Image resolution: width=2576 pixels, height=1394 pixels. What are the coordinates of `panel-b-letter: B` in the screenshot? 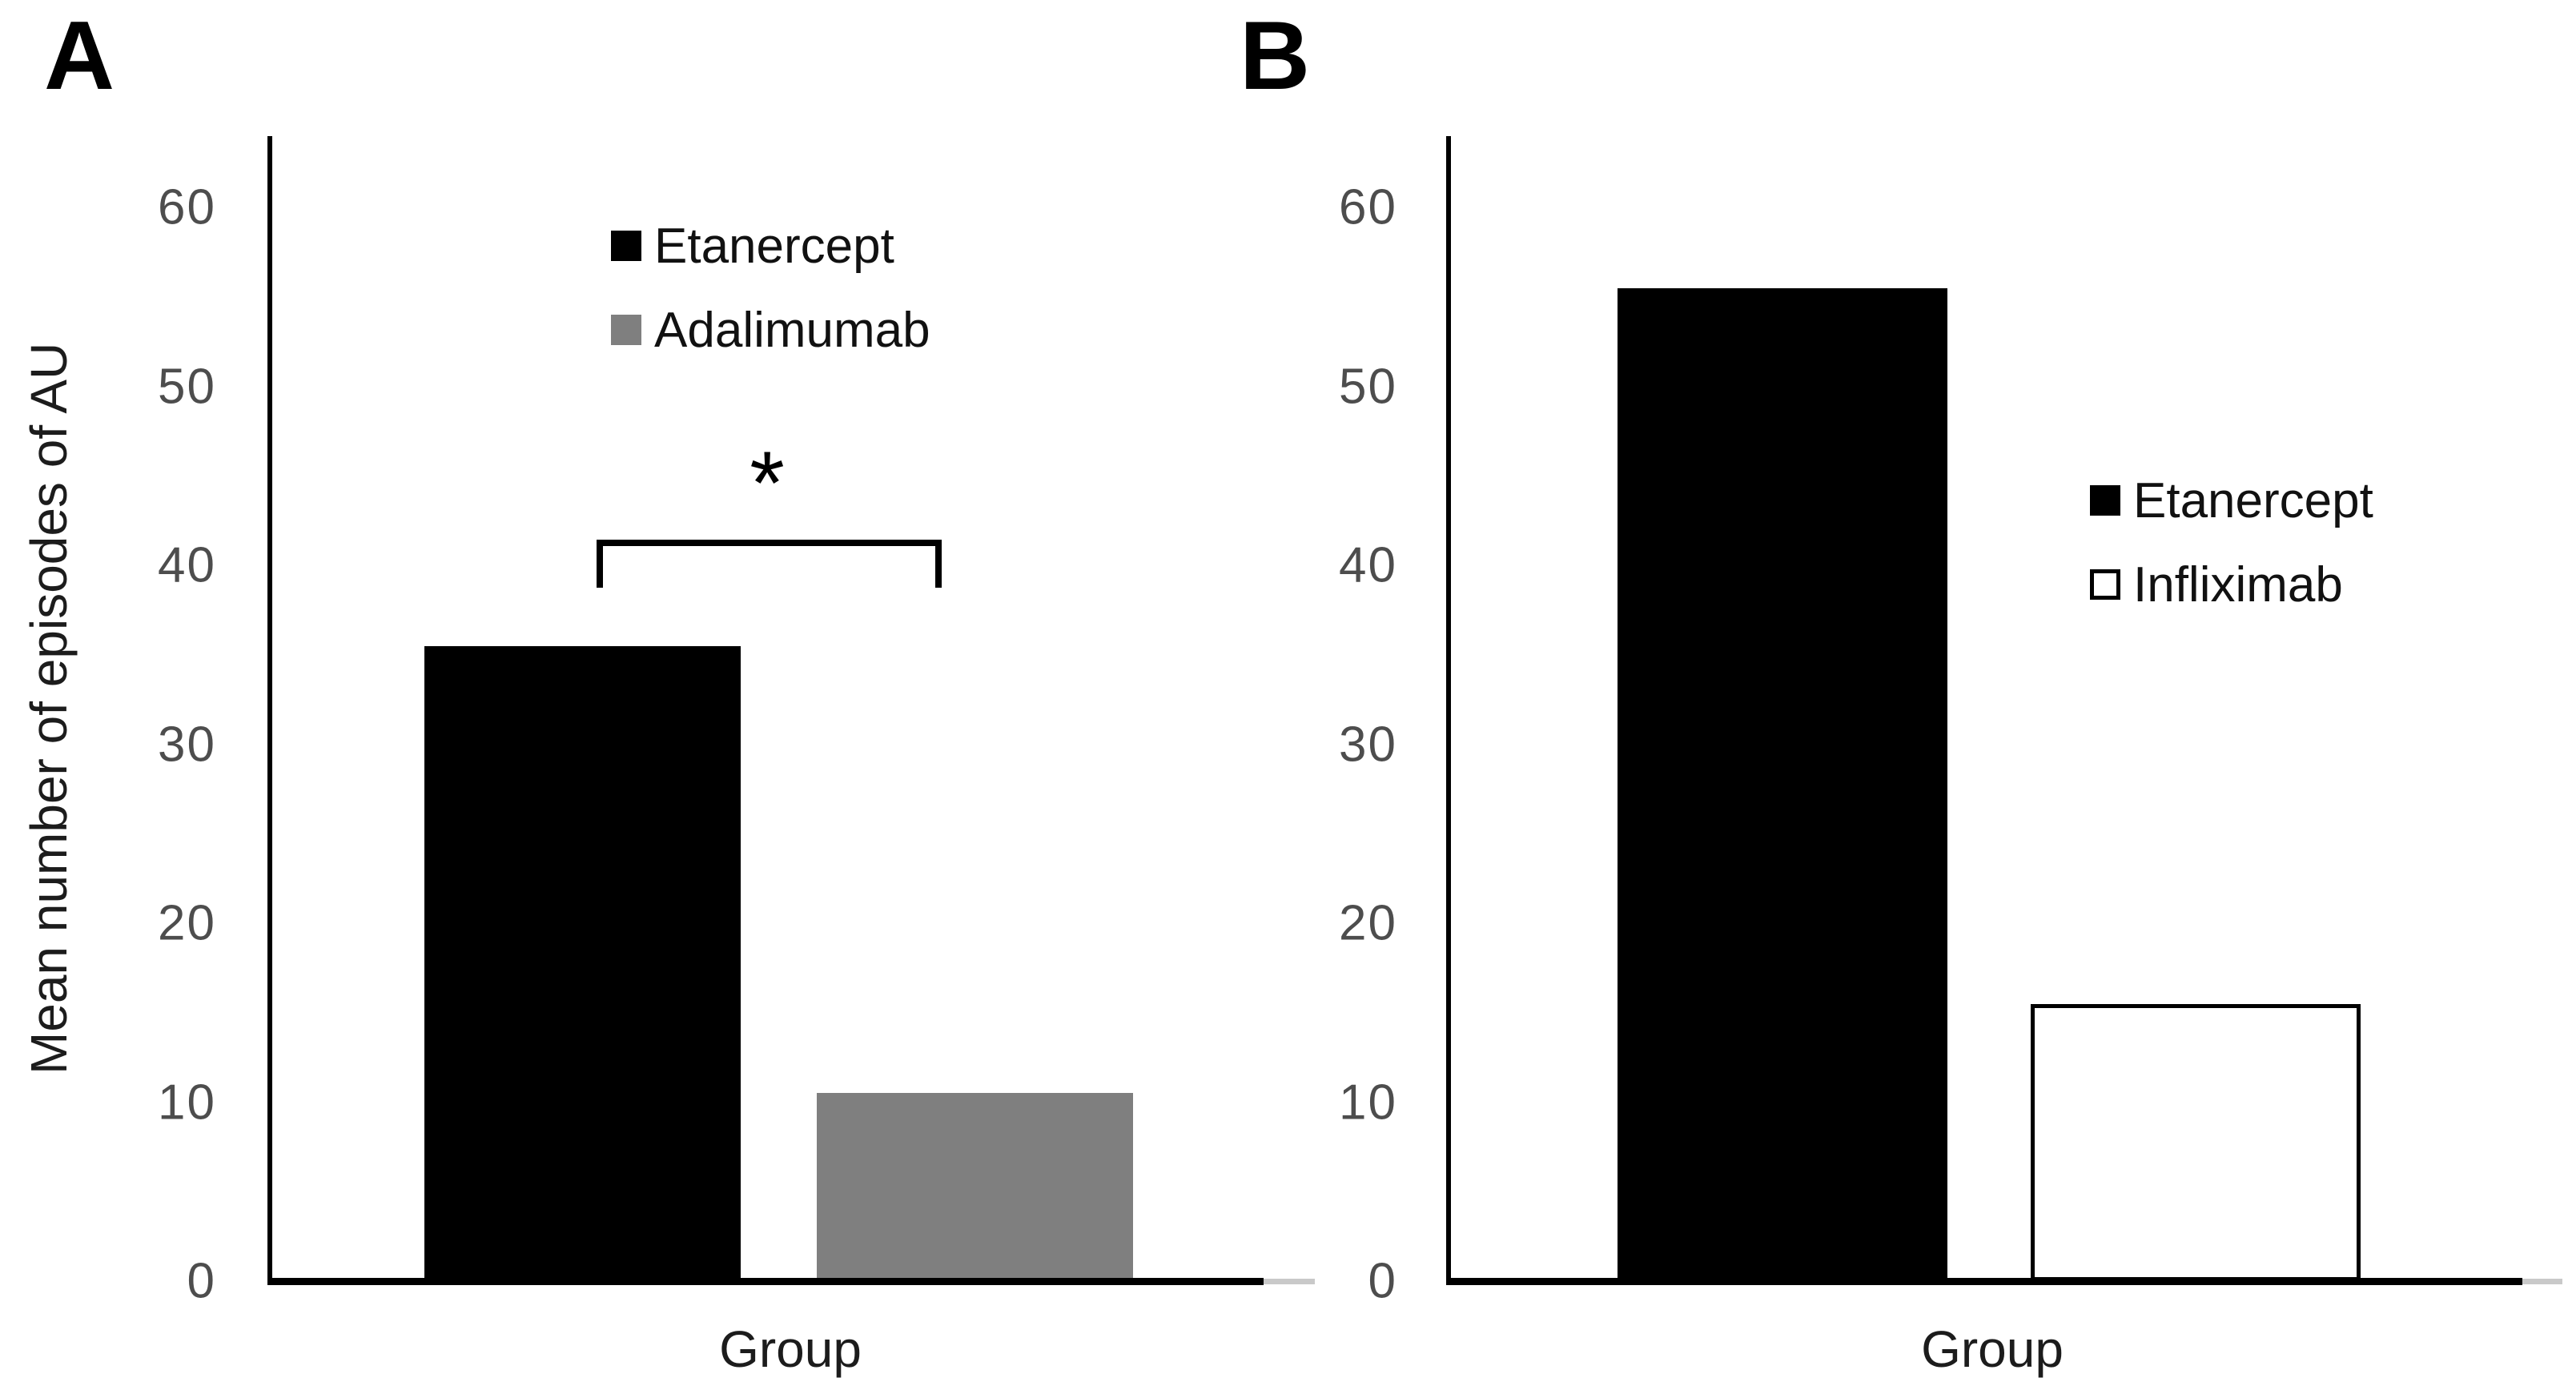 It's located at (1275, 56).